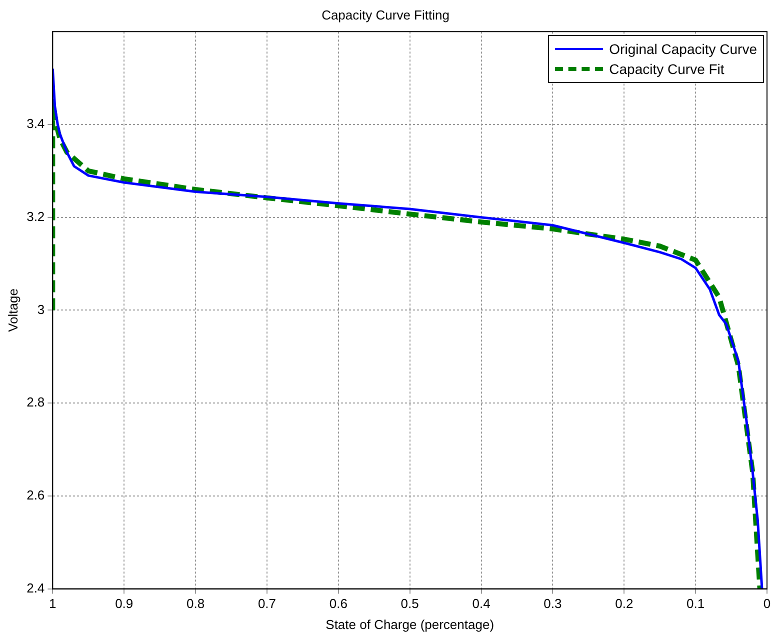 This screenshot has width=775, height=635. Describe the element at coordinates (410, 624) in the screenshot. I see `x-axis-title: State of Charge (percentage)` at that location.